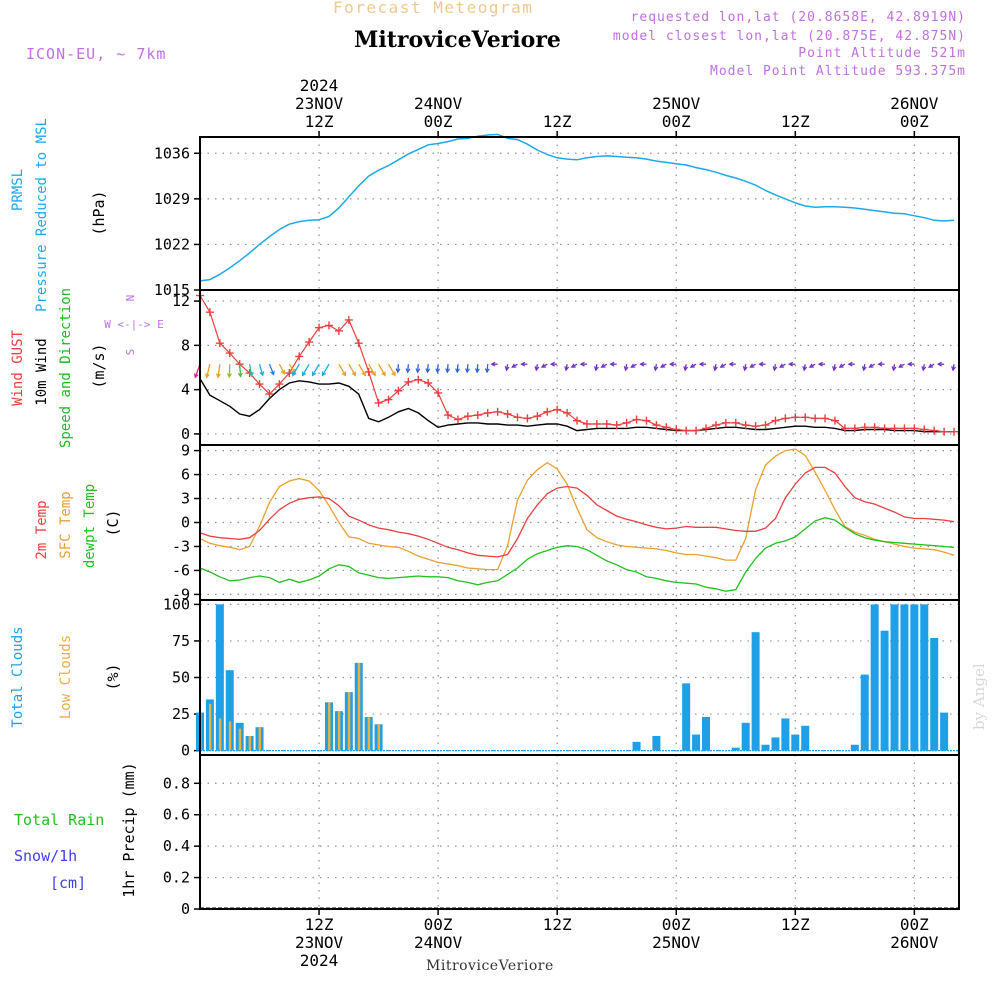 Image resolution: width=1000 pixels, height=1000 pixels. Describe the element at coordinates (113, 676) in the screenshot. I see `clouds-unit: (%)` at that location.